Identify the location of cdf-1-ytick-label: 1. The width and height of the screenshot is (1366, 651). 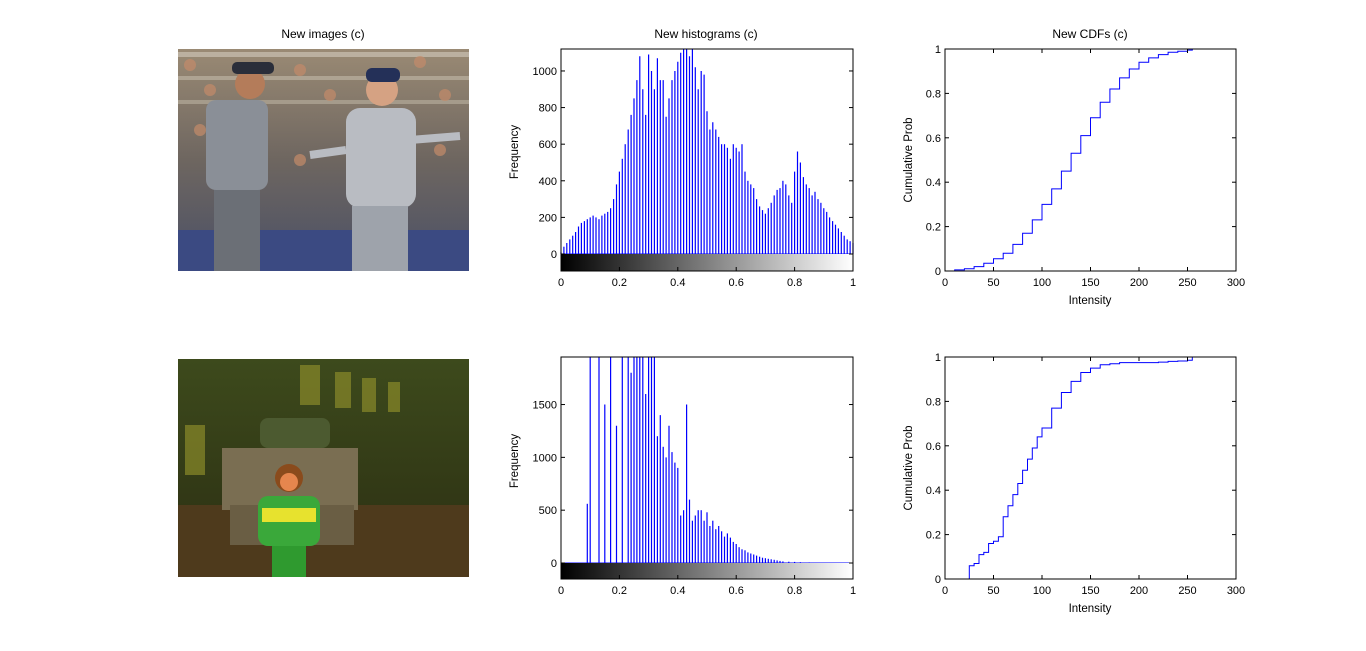
(938, 50).